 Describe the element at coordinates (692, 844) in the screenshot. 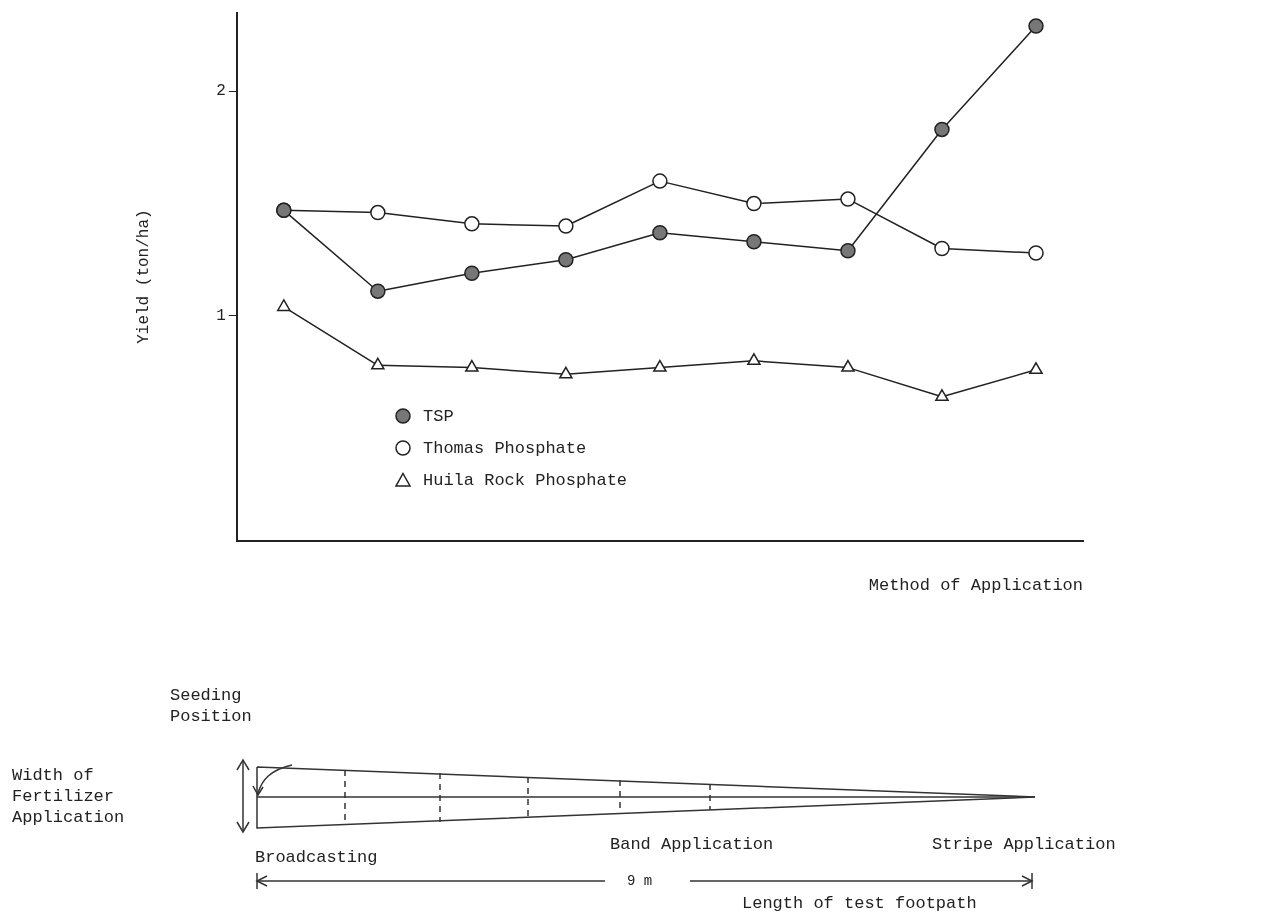

I see `text: Band Application` at that location.